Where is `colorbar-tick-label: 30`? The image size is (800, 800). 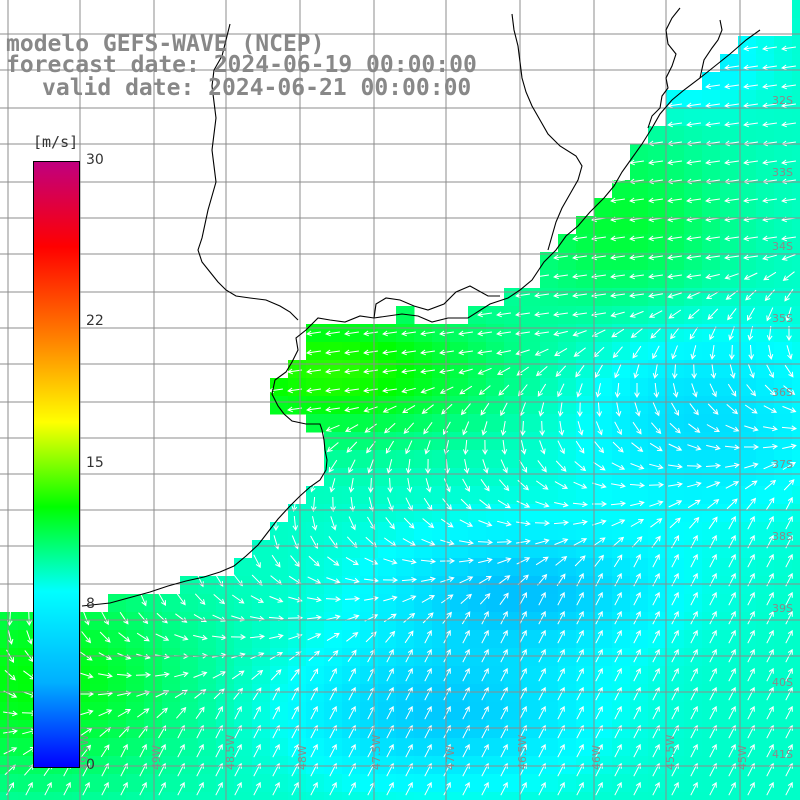
colorbar-tick-label: 30 is located at coordinates (95, 160).